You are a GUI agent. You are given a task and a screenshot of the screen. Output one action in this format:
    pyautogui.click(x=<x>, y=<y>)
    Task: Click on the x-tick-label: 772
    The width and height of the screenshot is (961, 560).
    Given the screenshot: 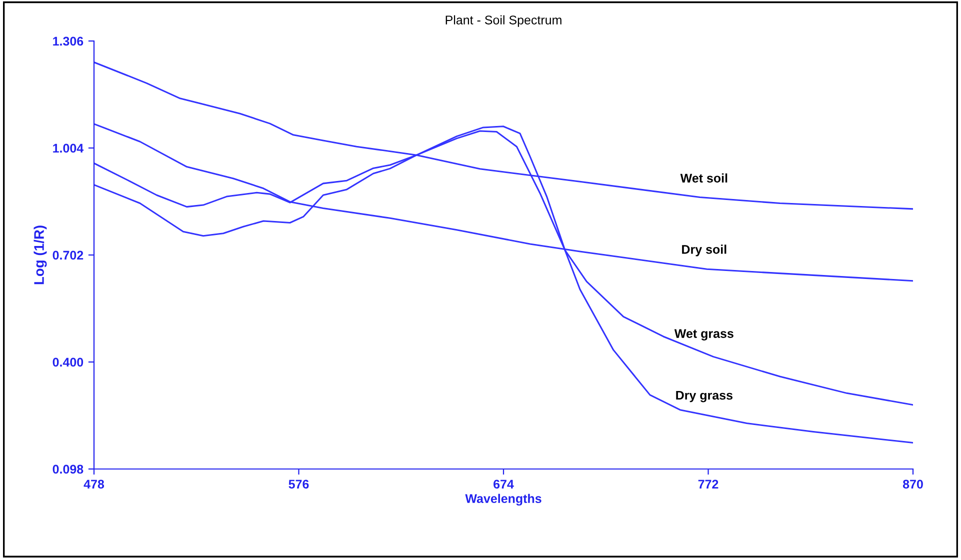 What is the action you would take?
    pyautogui.click(x=708, y=484)
    